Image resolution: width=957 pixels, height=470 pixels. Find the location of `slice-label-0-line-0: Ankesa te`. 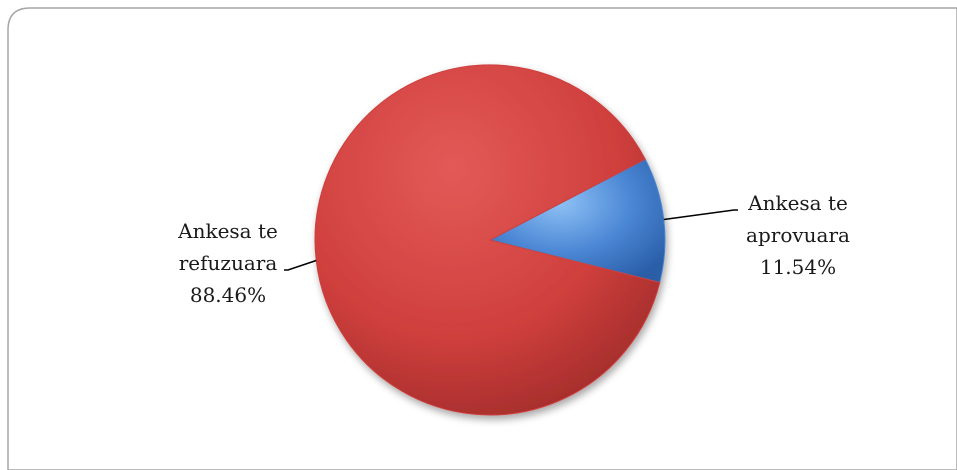

slice-label-0-line-0: Ankesa te is located at coordinates (797, 203).